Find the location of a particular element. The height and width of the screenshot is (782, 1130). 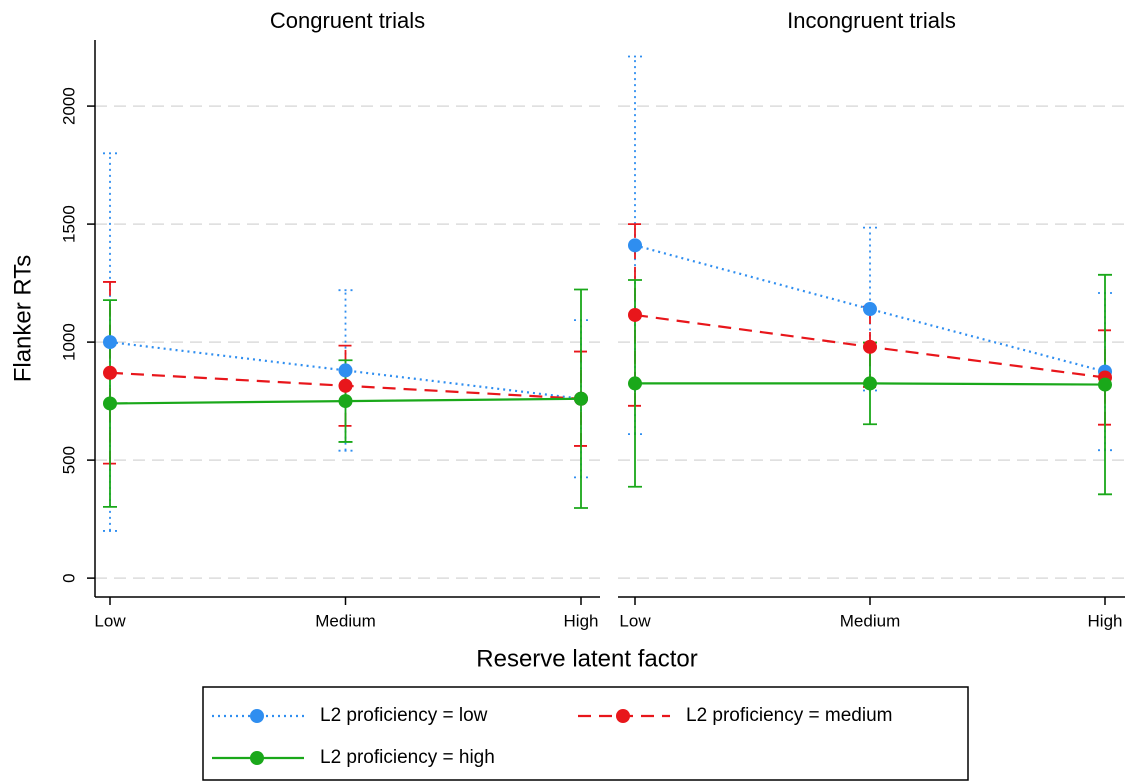

y-tick-label: 0 is located at coordinates (68, 577).